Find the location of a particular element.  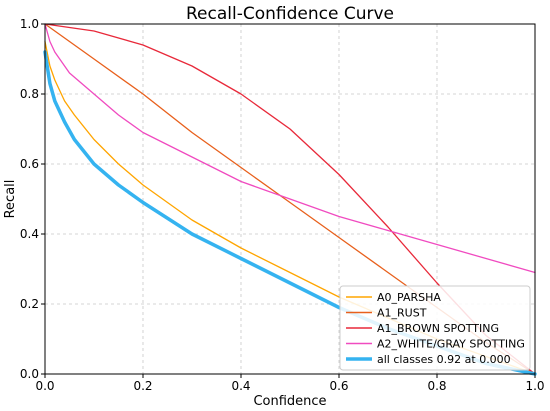

legend-label-1: A1_RUST is located at coordinates (402, 313).